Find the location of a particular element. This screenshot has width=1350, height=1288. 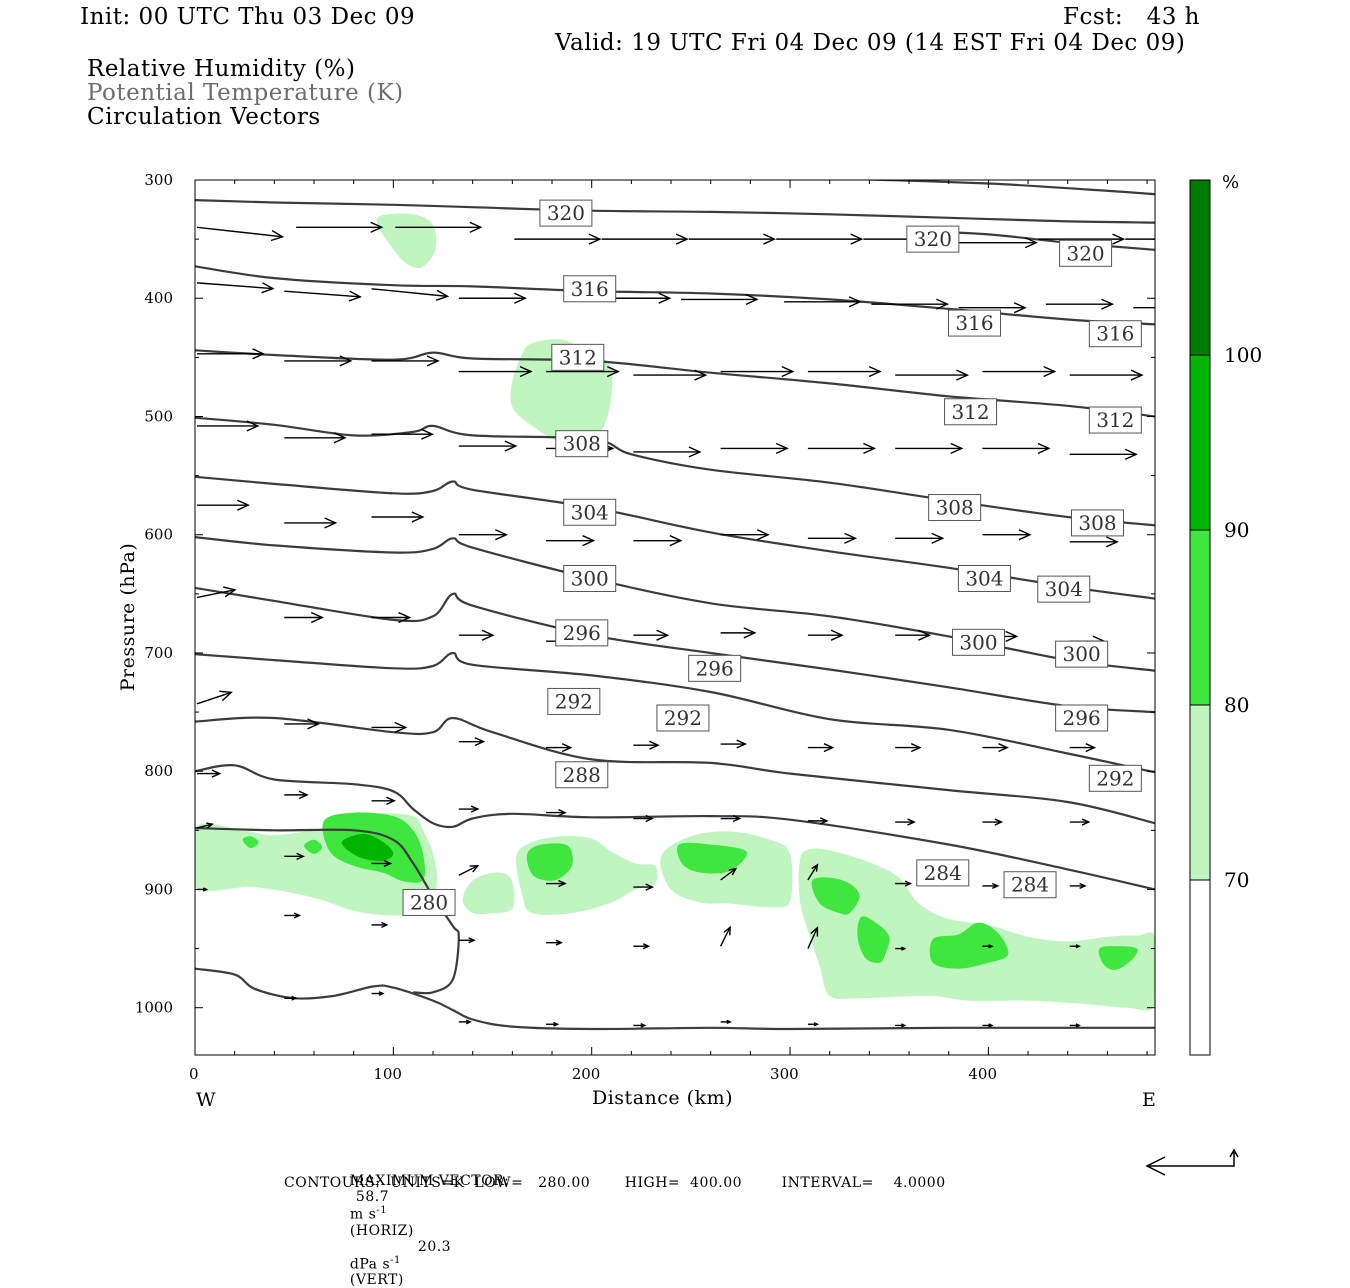

colorbar: 100 90 80 70% is located at coordinates (1225, 614).